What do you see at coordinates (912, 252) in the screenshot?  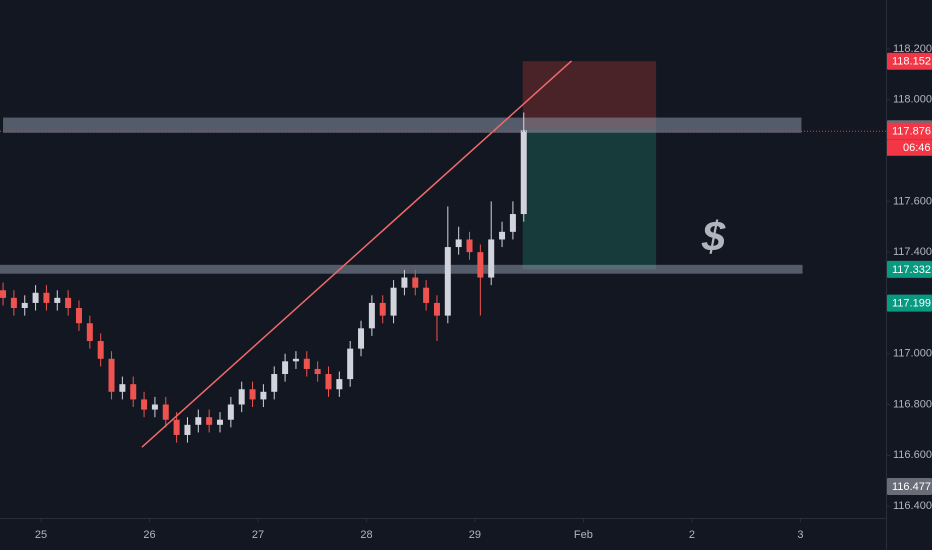 I see `y-tick-label: 117.400` at bounding box center [912, 252].